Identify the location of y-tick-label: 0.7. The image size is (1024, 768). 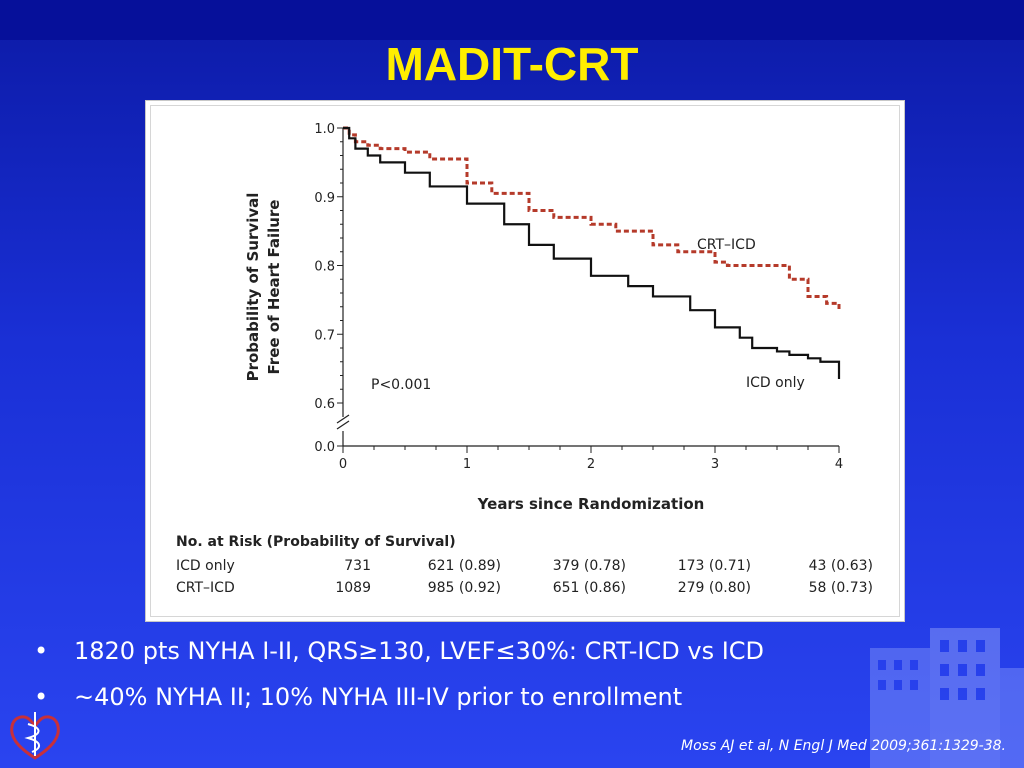
(324, 335).